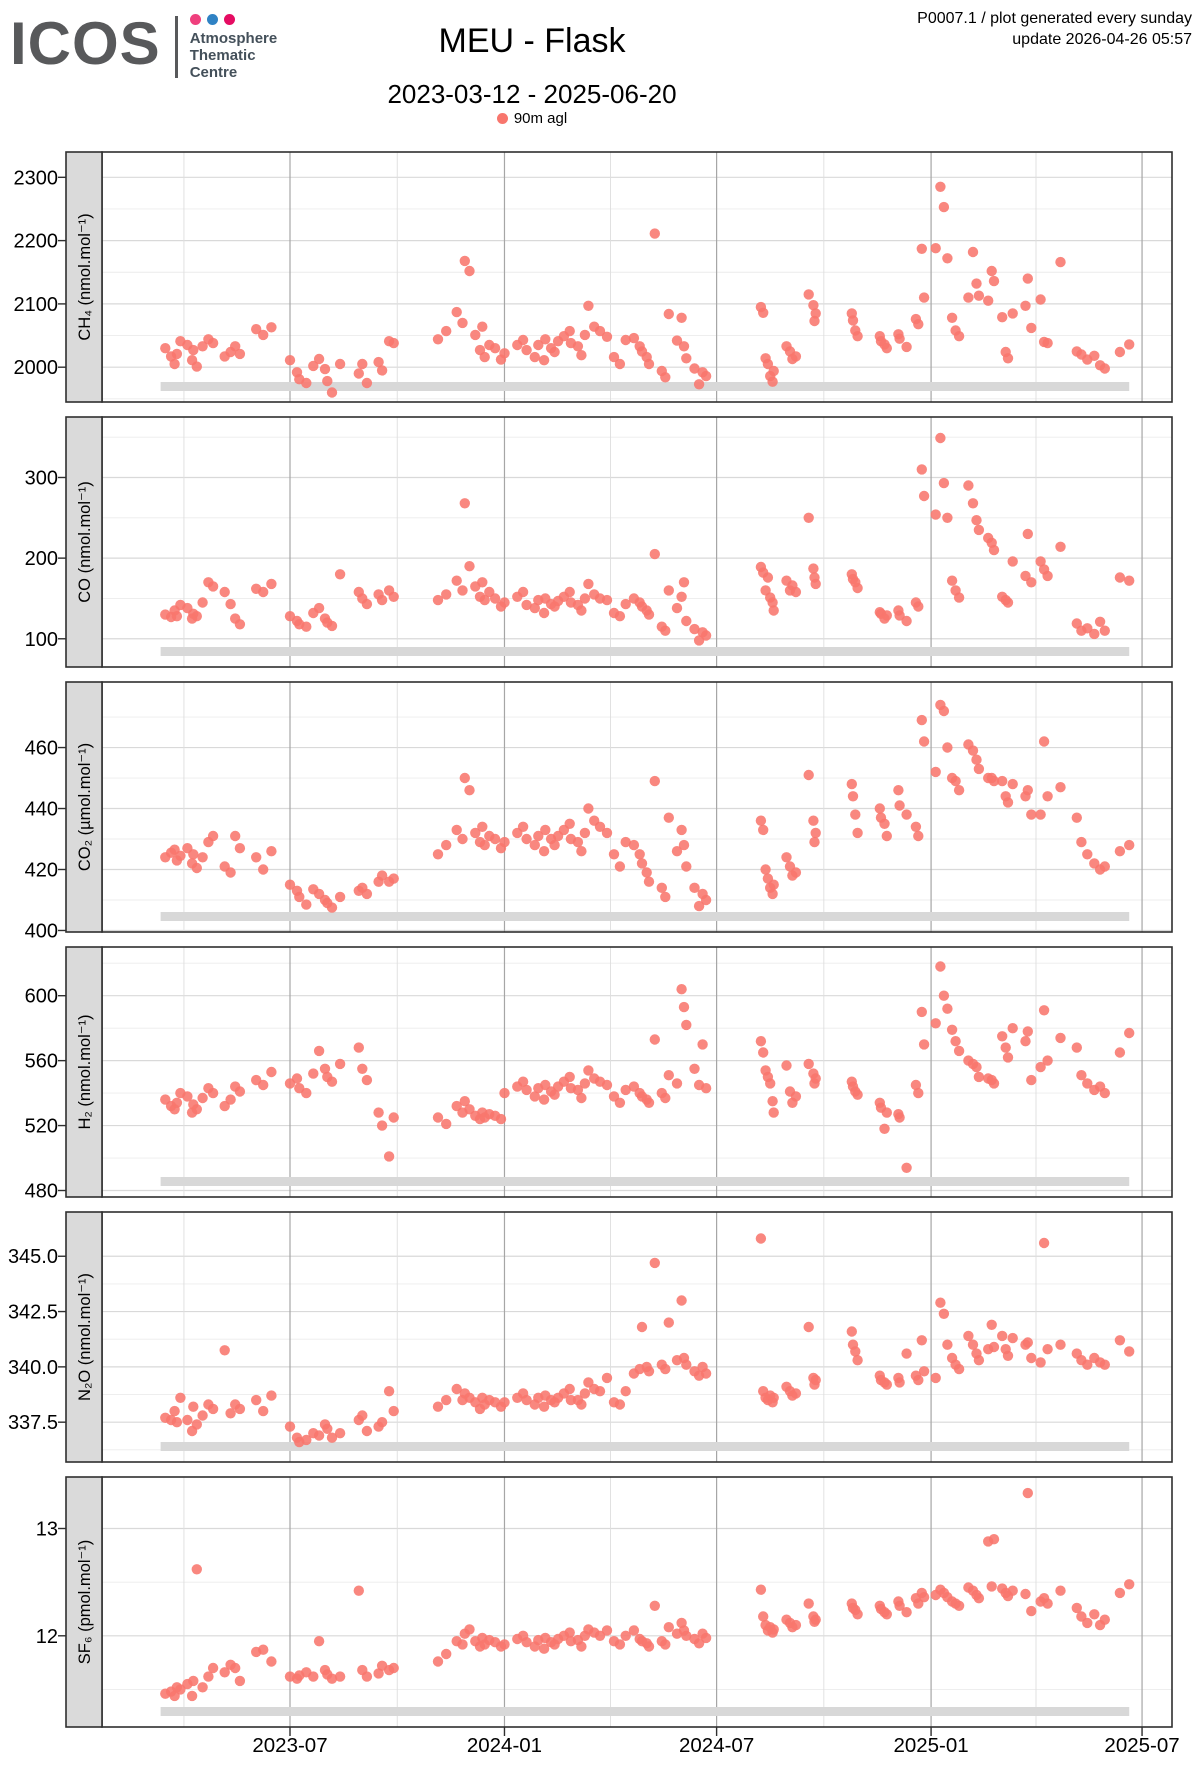 The height and width of the screenshot is (1770, 1200). What do you see at coordinates (532, 55) in the screenshot?
I see `title-block: MEU - Flask 2023-03-12 - 2025-06-20` at bounding box center [532, 55].